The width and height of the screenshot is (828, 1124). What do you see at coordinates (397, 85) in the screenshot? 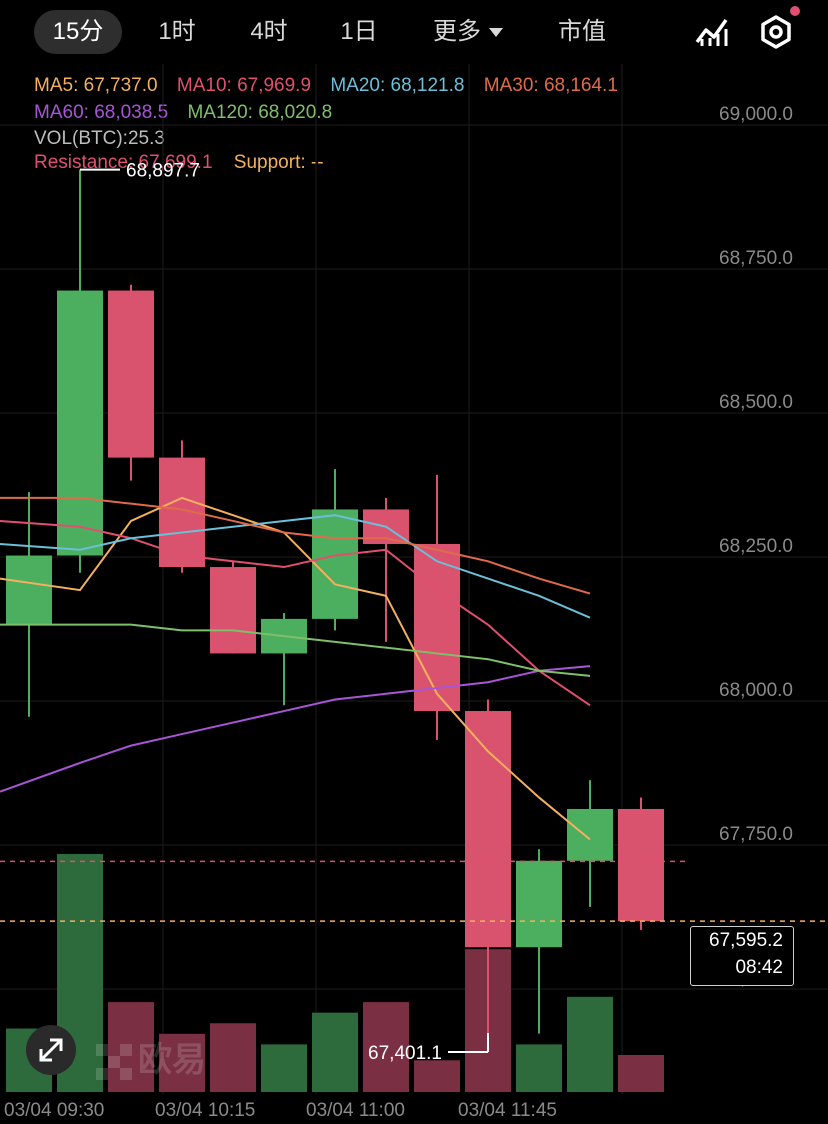
I see `ma20-label: MA20: 68,121.8` at bounding box center [397, 85].